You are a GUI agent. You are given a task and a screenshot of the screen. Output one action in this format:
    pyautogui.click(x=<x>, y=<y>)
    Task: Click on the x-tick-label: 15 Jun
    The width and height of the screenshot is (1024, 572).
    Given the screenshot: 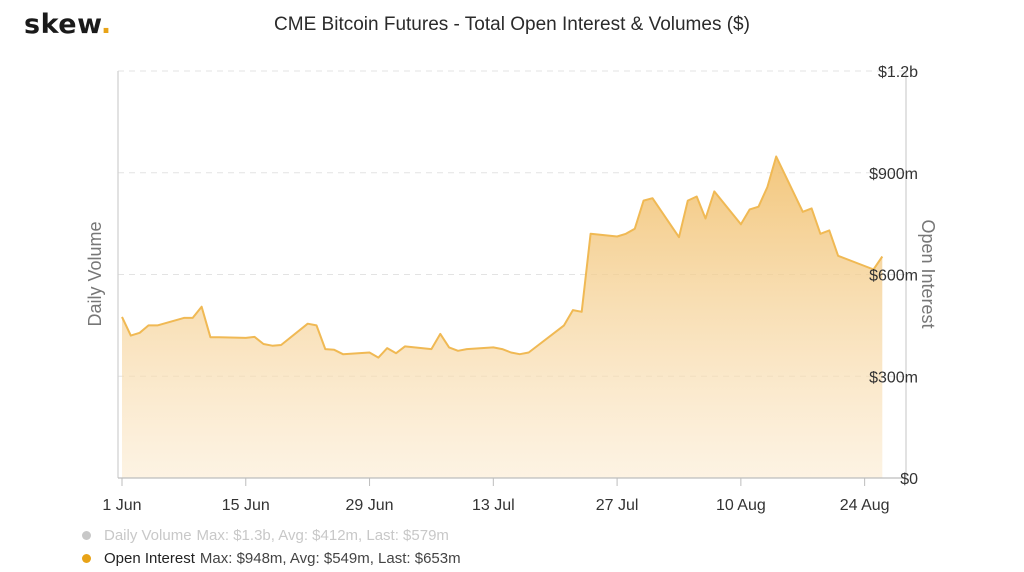 What is the action you would take?
    pyautogui.click(x=246, y=505)
    